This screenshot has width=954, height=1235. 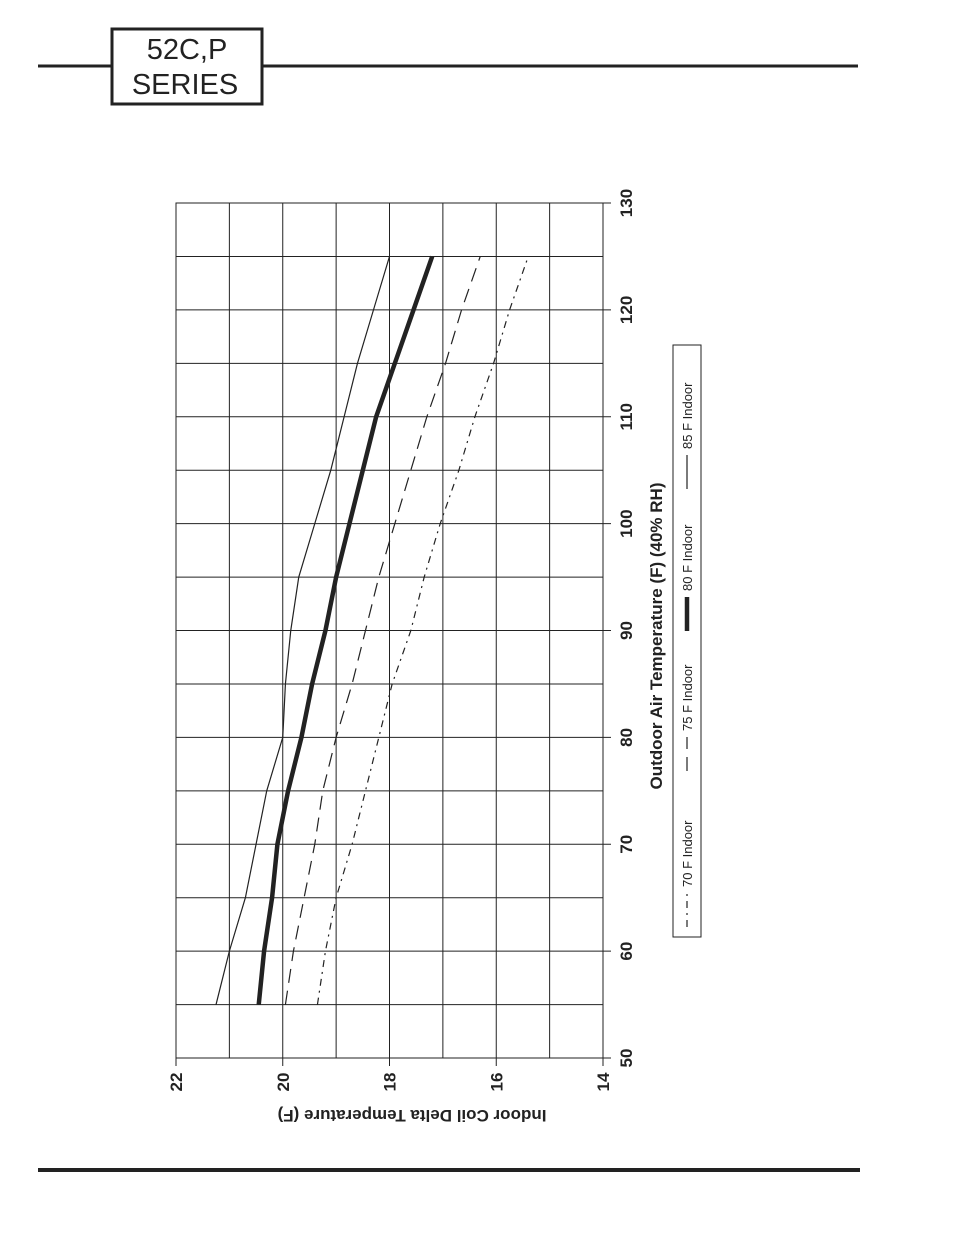 I want to click on y-tick-label: 20, so click(x=283, y=1082).